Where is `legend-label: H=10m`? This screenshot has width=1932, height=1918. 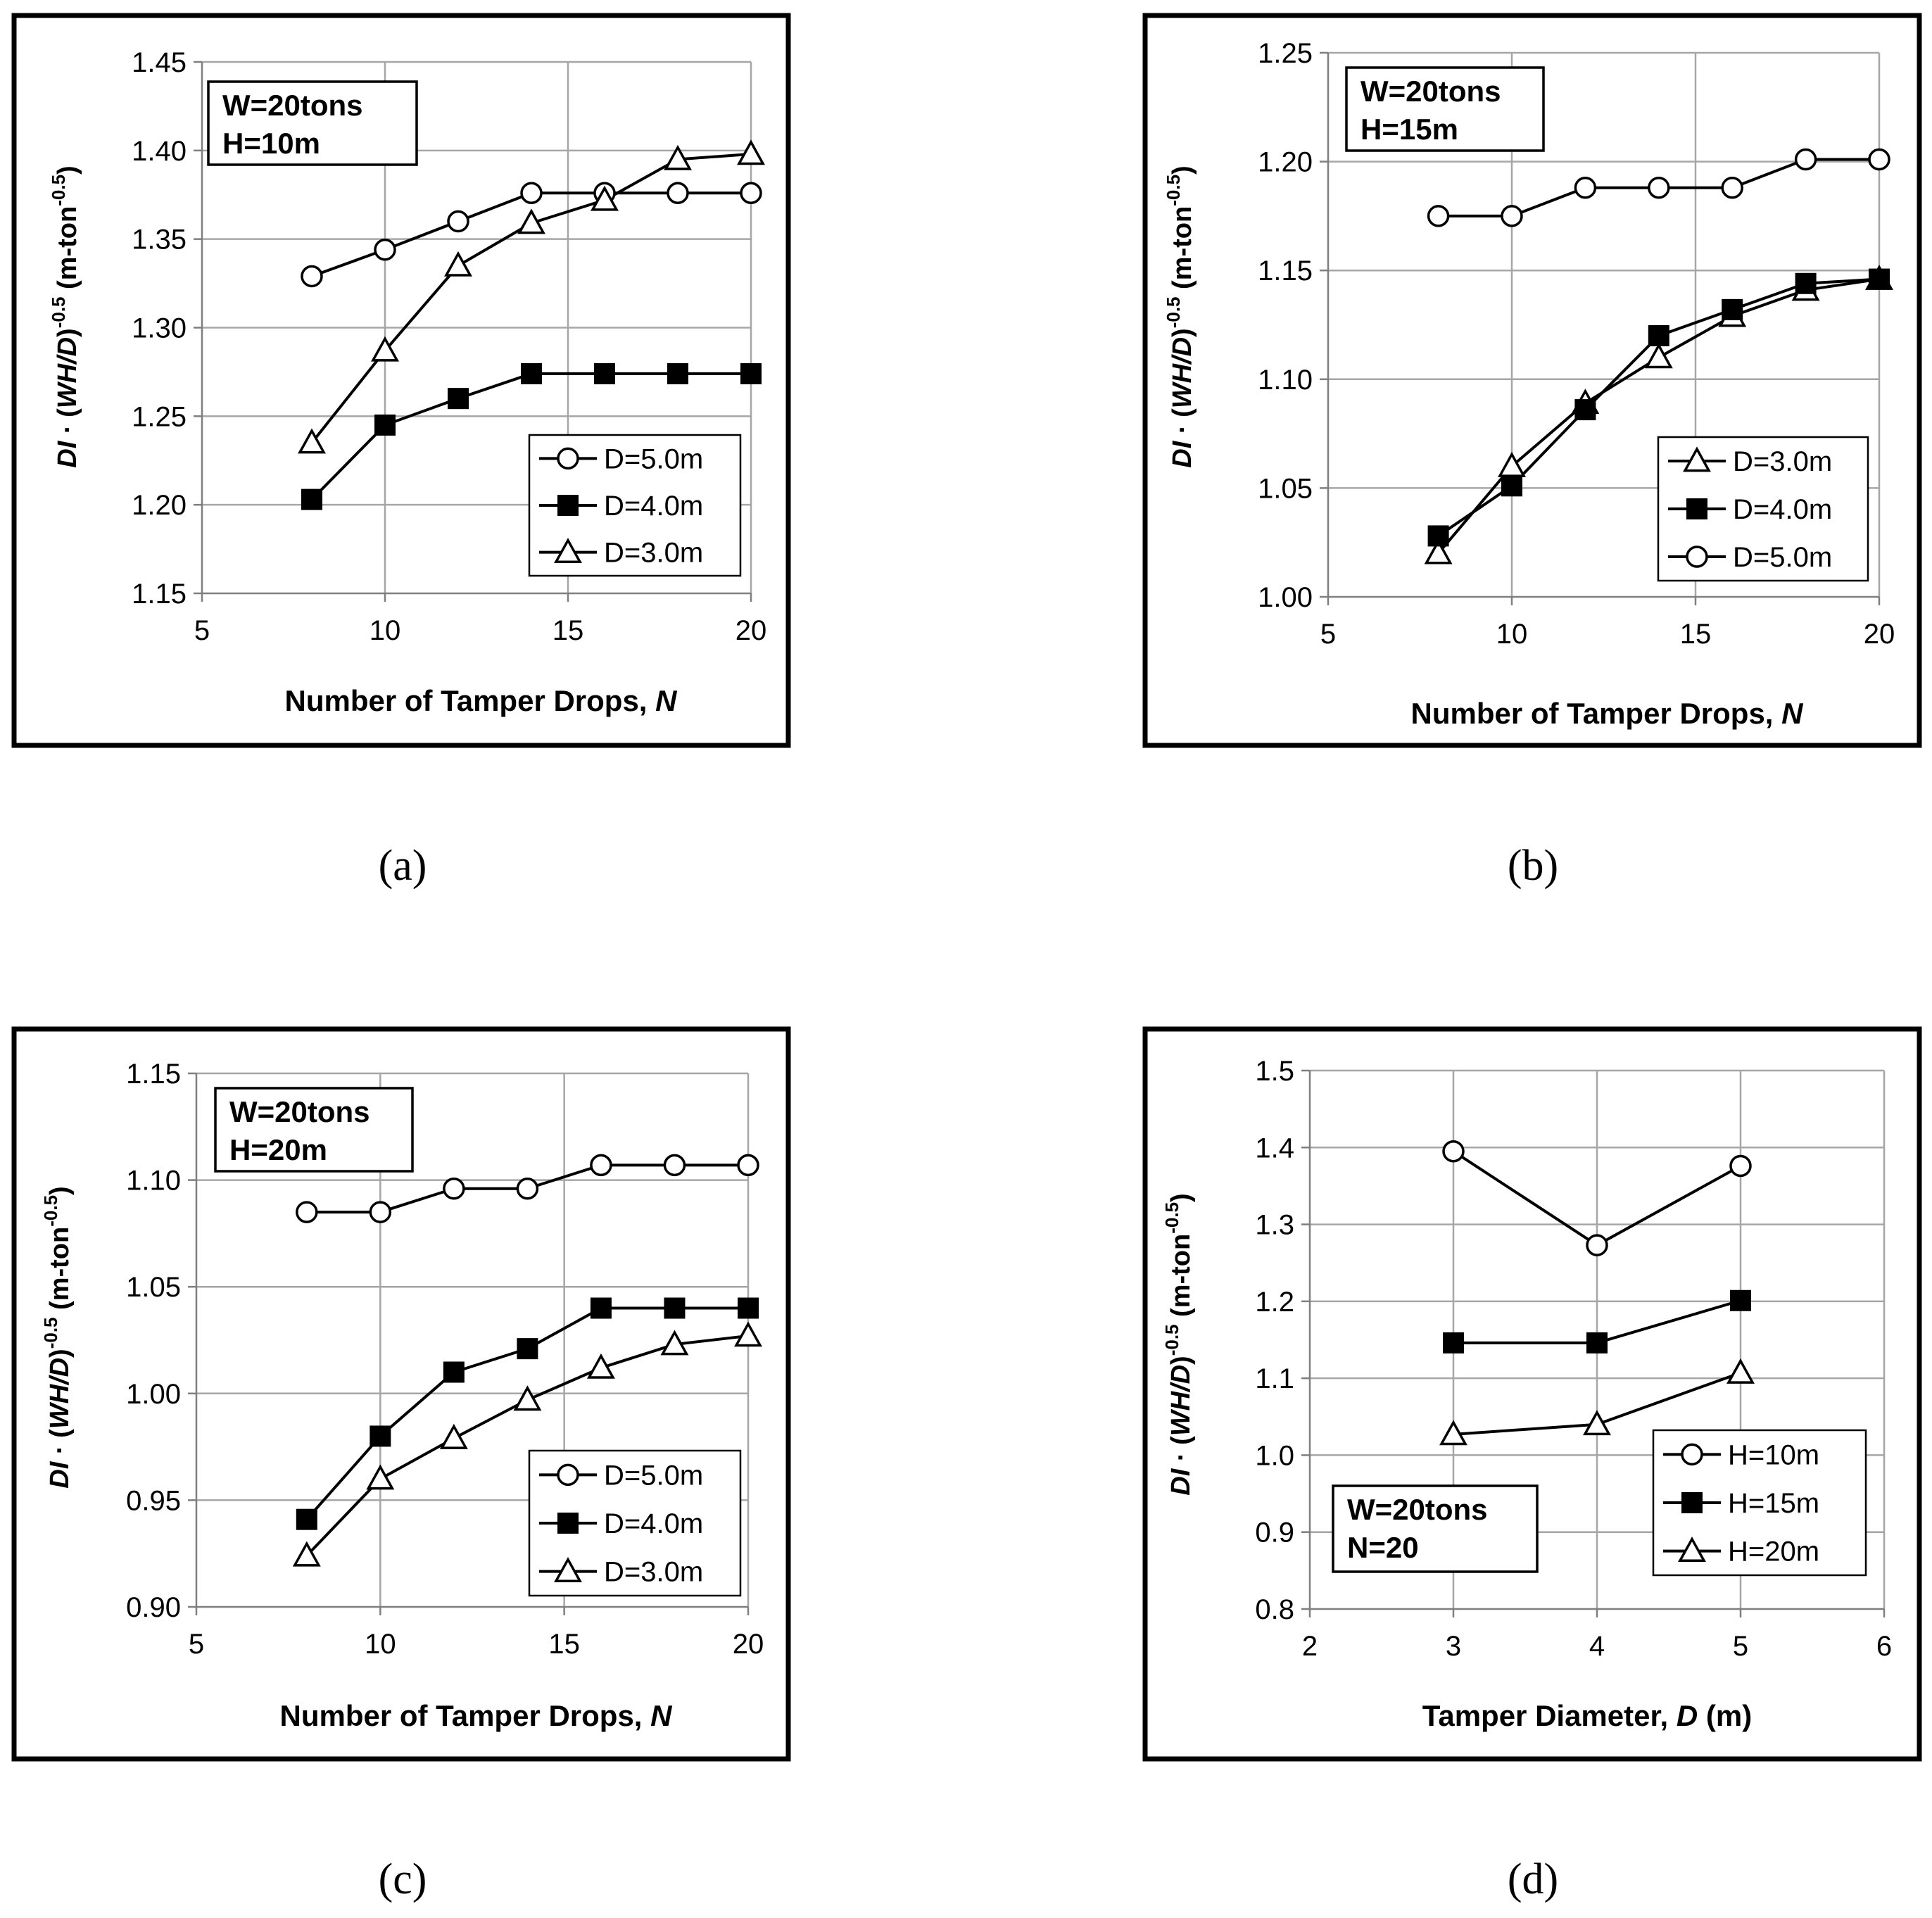
legend-label: H=10m is located at coordinates (1773, 1454).